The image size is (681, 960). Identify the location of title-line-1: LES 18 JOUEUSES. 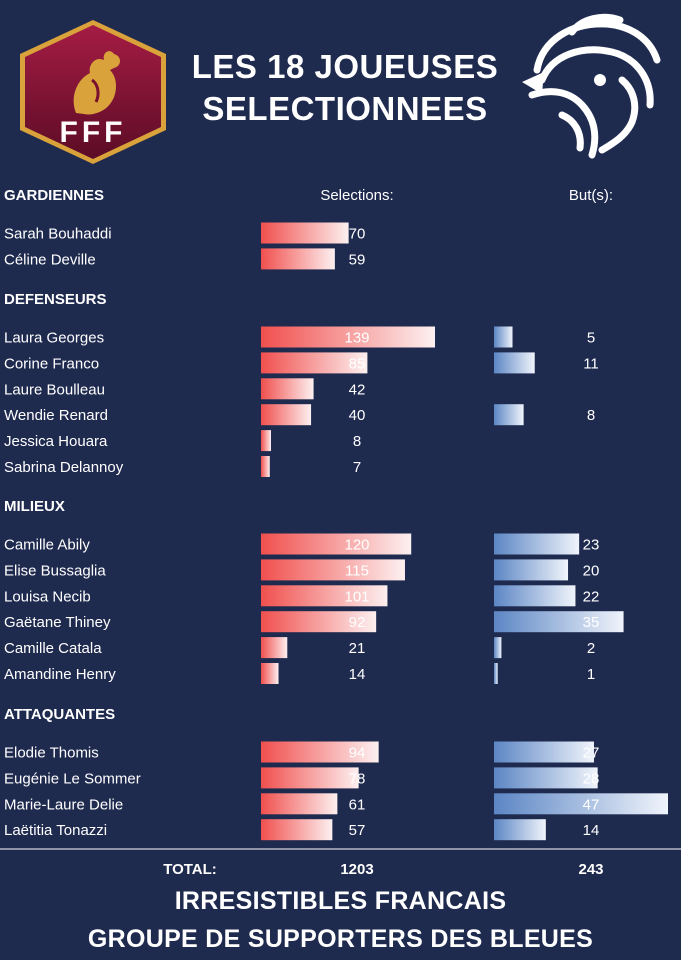
(345, 66).